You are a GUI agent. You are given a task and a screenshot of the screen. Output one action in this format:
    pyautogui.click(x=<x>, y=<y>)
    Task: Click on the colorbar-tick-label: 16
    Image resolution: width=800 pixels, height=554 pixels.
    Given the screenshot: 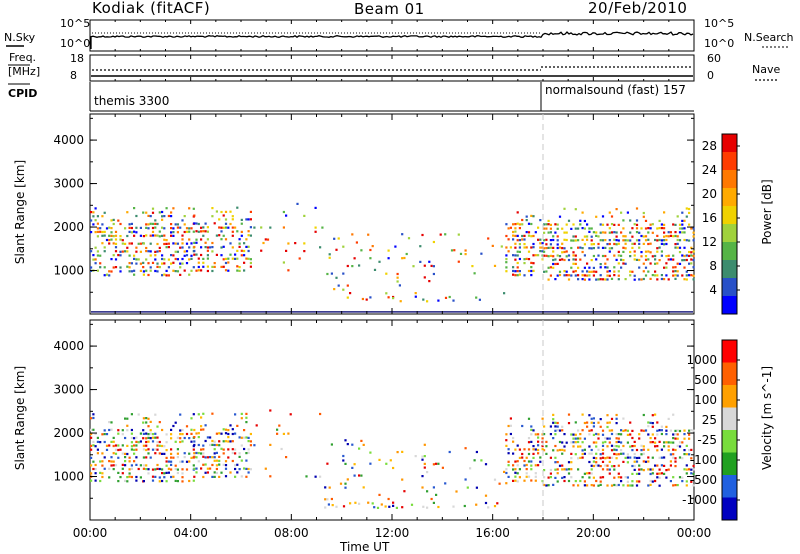 What is the action you would take?
    pyautogui.click(x=709, y=218)
    